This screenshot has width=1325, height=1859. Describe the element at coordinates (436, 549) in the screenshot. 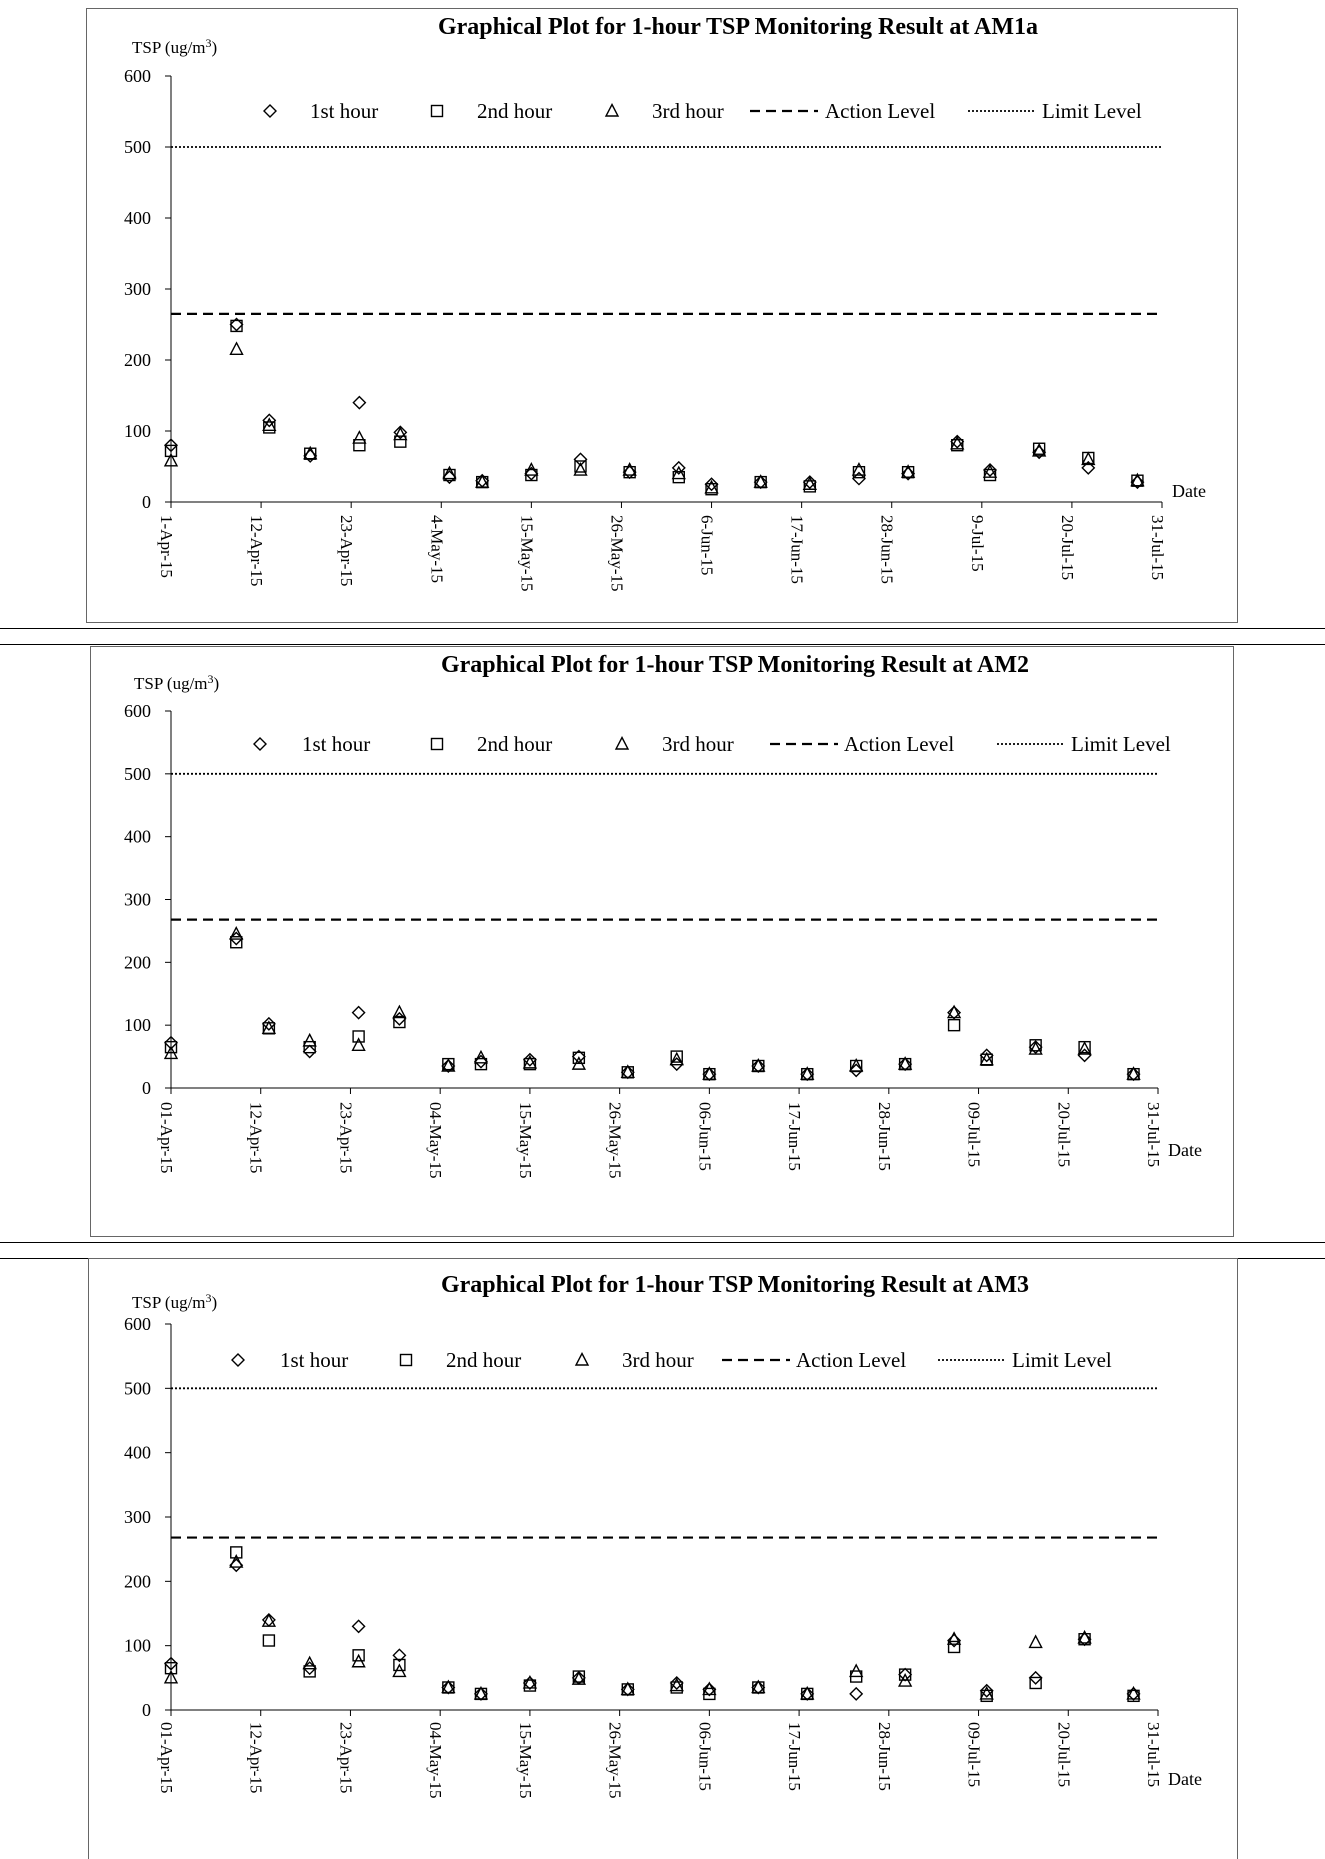

I see `x-tick-label: 4-May-15` at that location.